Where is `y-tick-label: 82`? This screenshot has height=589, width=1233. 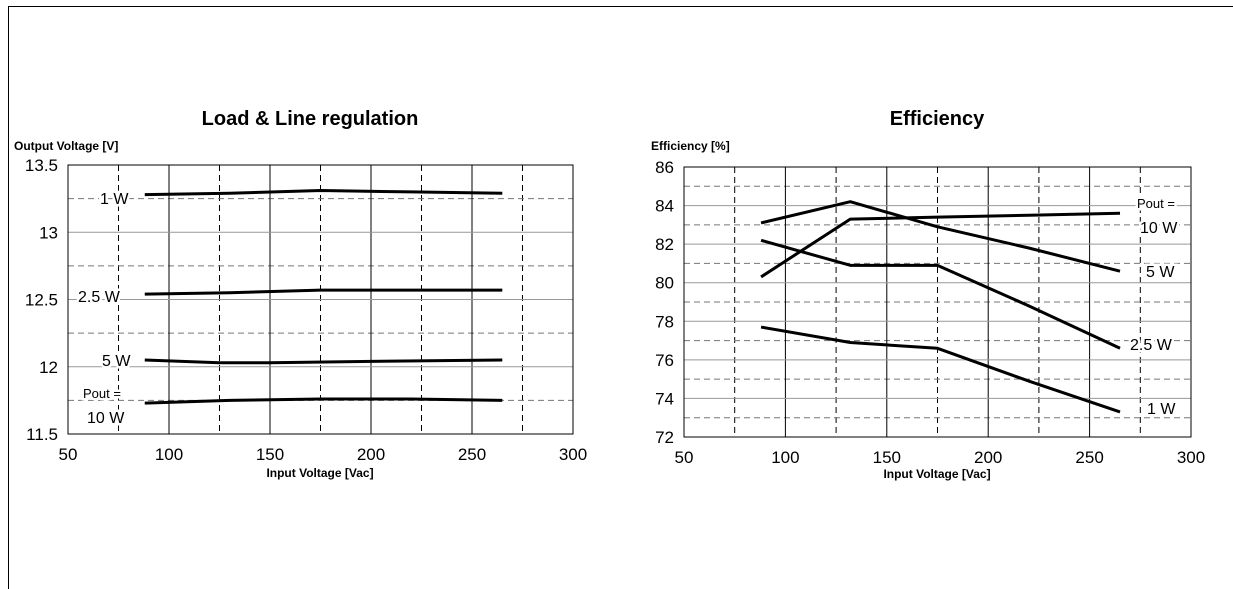
y-tick-label: 82 is located at coordinates (664, 244).